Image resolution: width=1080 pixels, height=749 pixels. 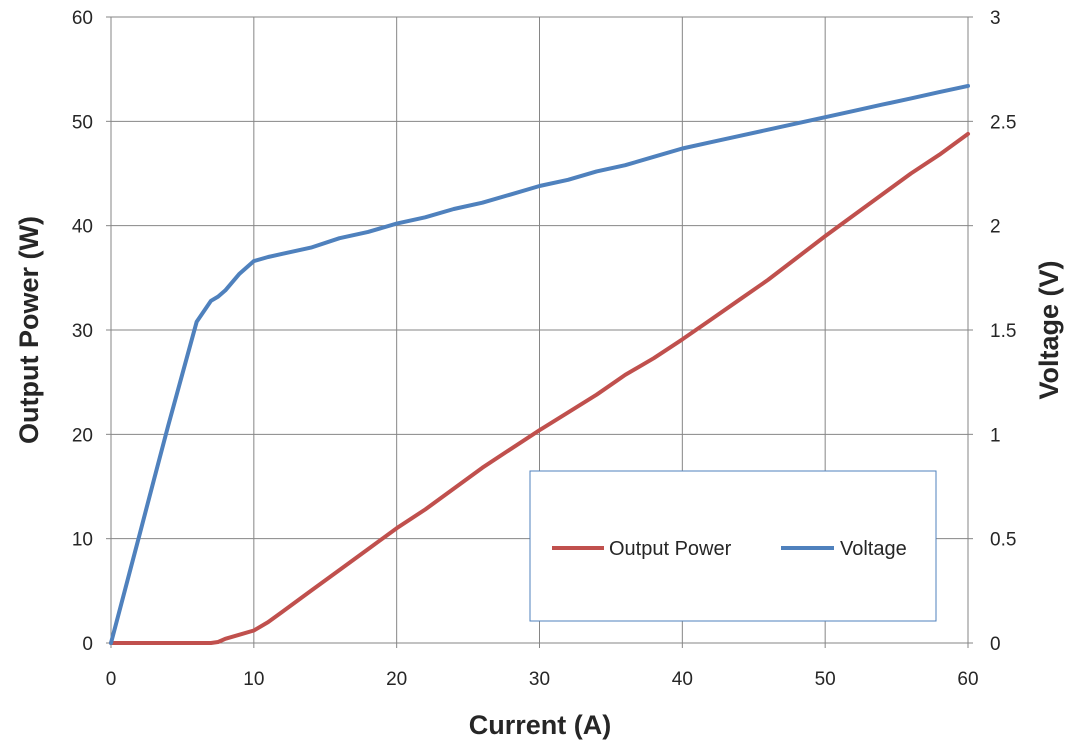 I want to click on y2-axis-title: Voltage (V), so click(x=1049, y=329).